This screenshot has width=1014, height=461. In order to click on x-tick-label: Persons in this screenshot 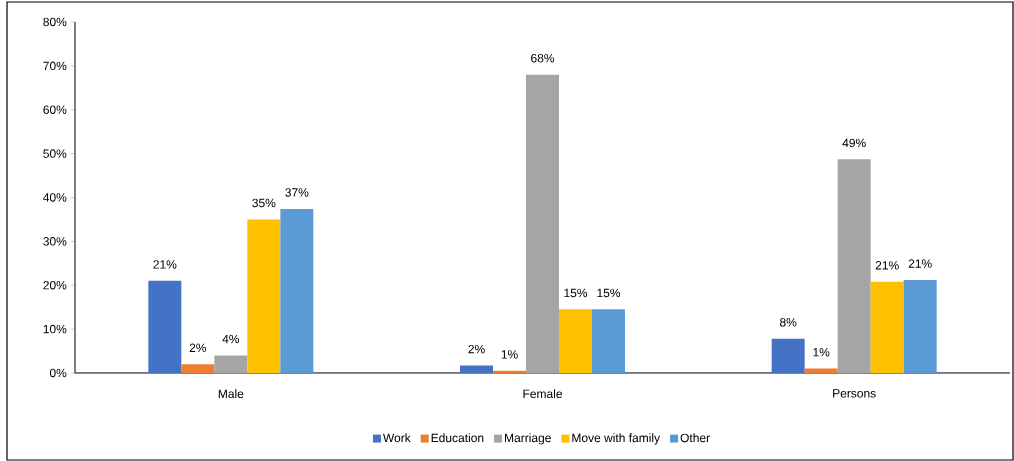, I will do `click(854, 393)`.